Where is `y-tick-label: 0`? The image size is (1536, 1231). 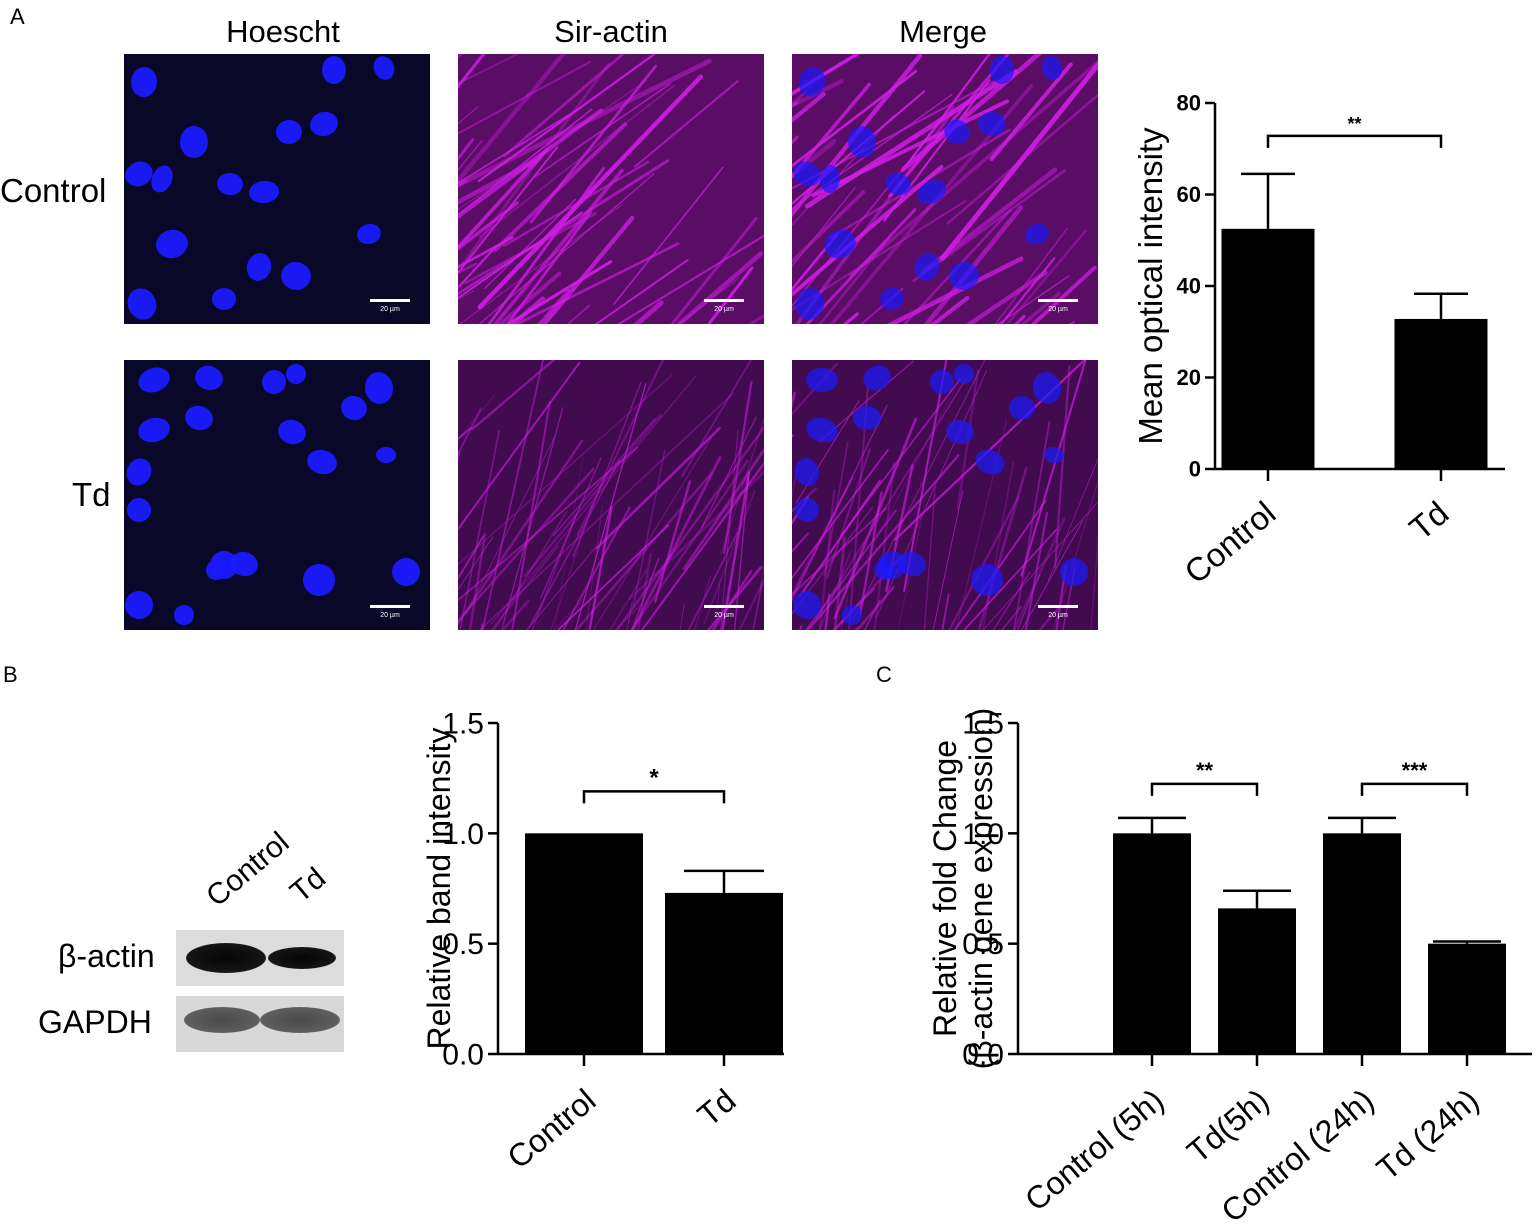 y-tick-label: 0 is located at coordinates (1195, 469).